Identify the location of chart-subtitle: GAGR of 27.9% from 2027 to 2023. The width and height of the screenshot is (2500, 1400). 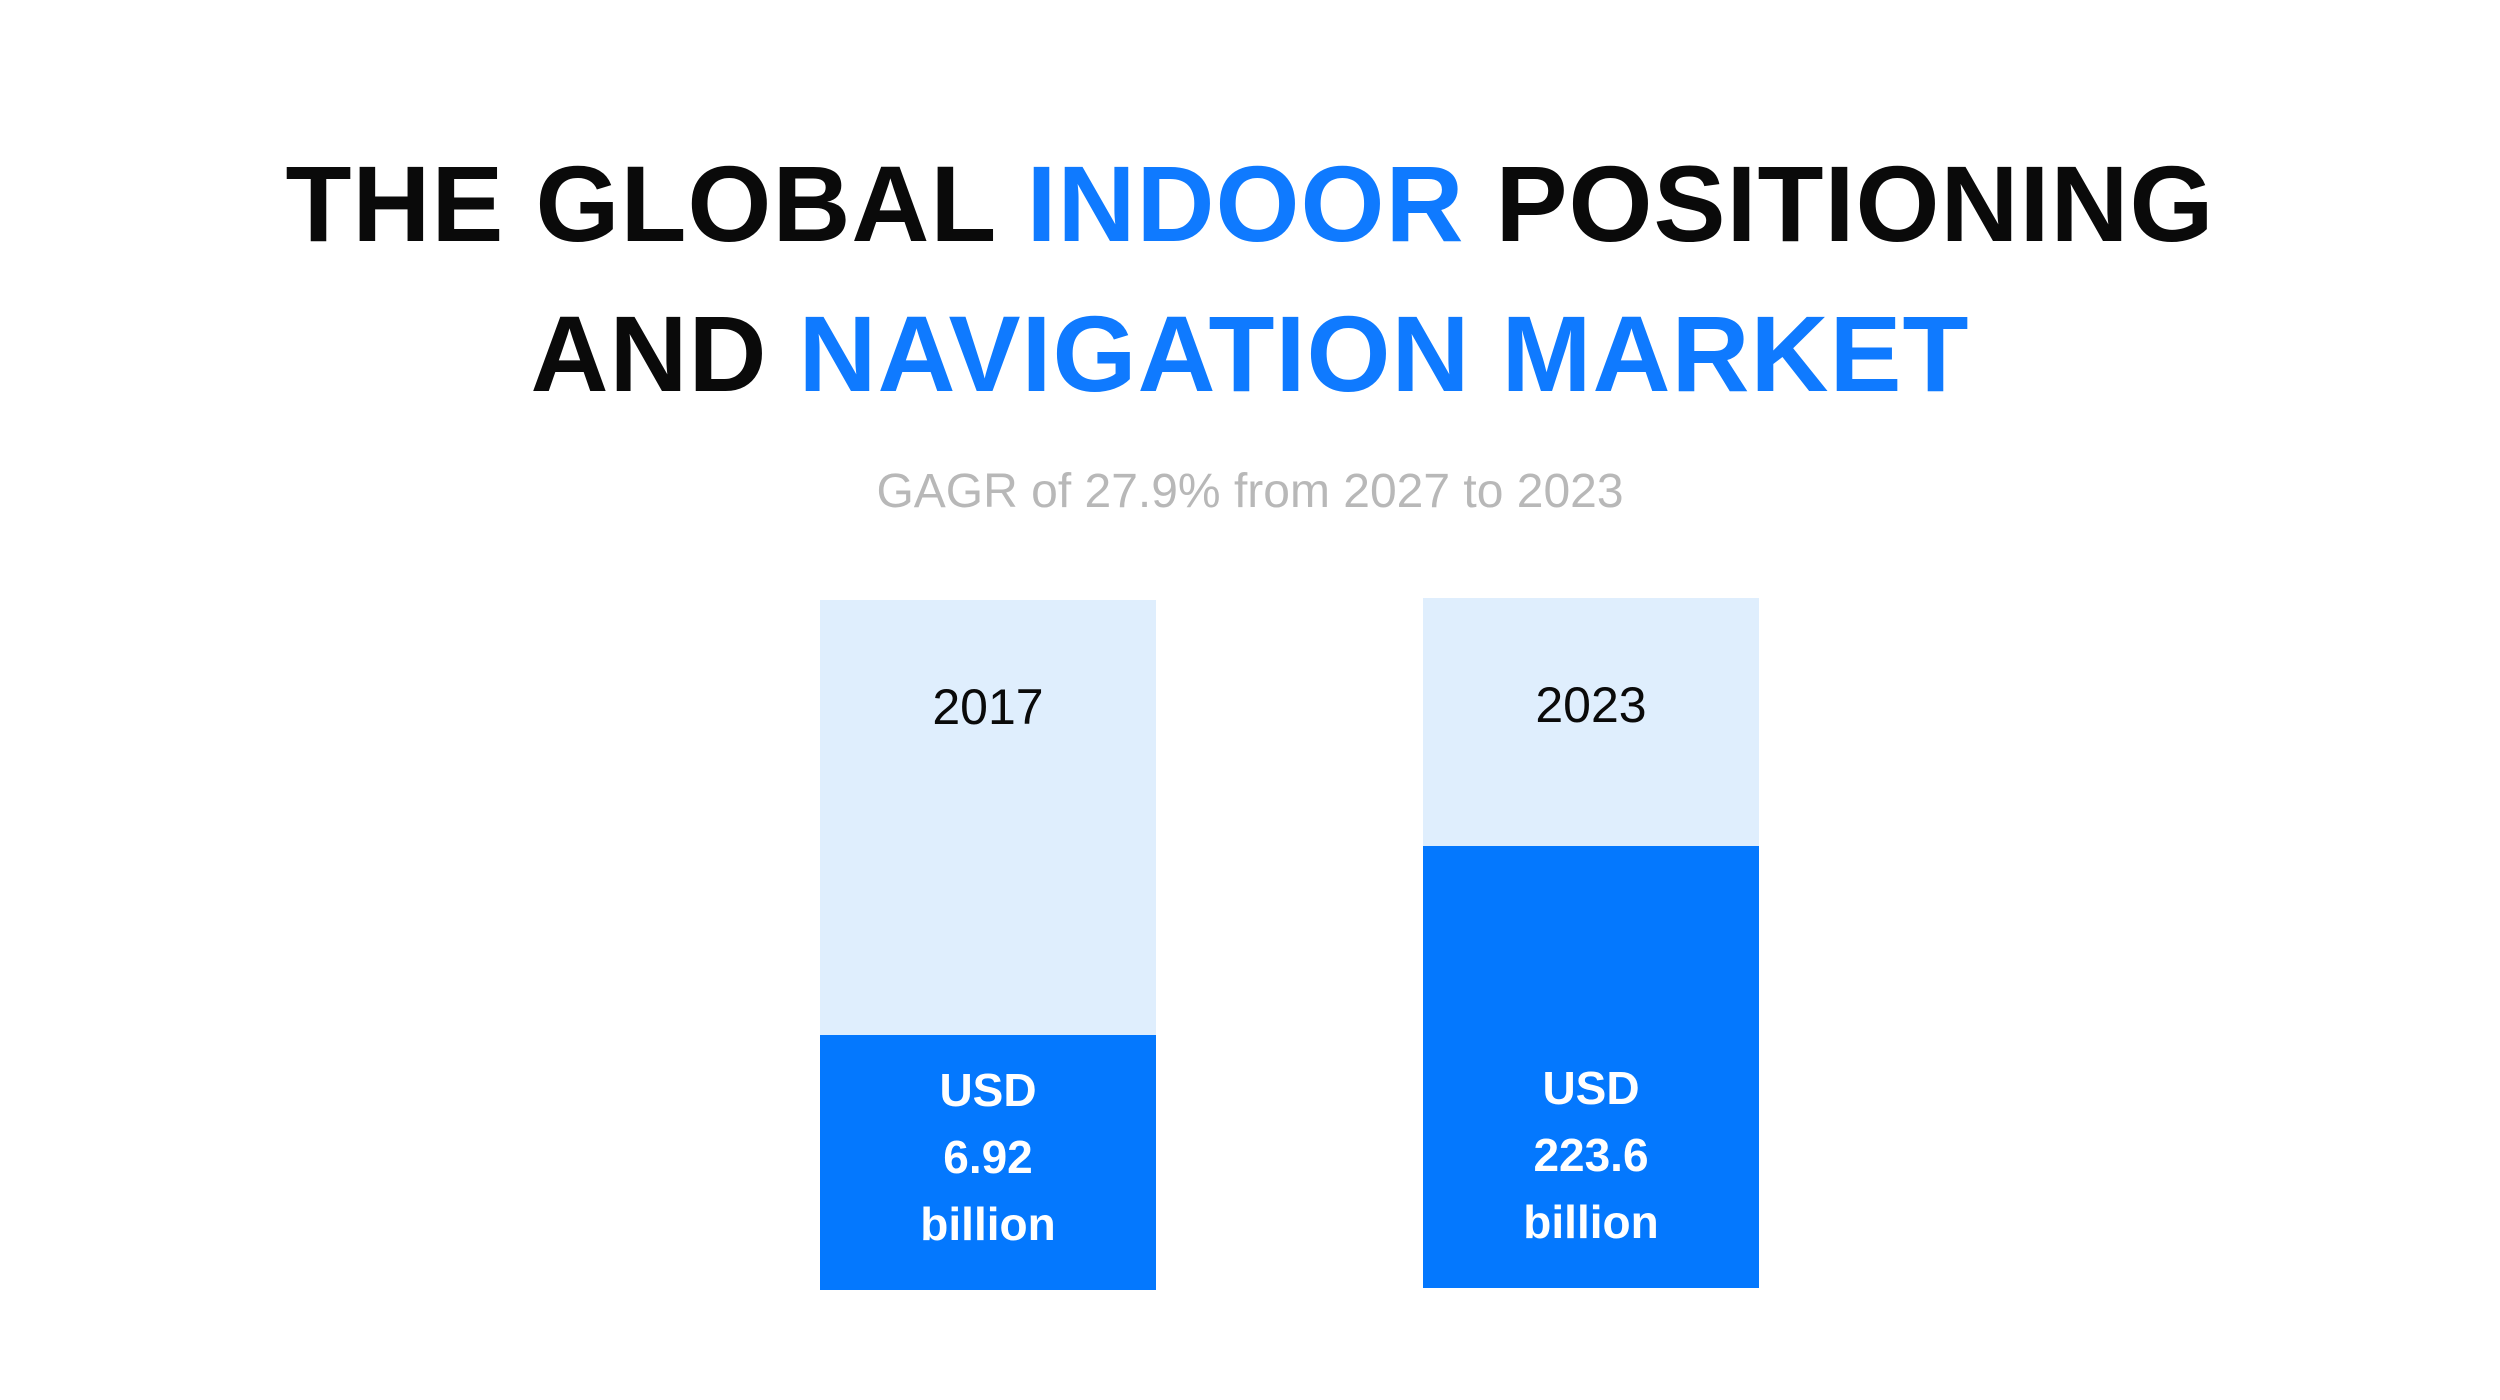
(1250, 491).